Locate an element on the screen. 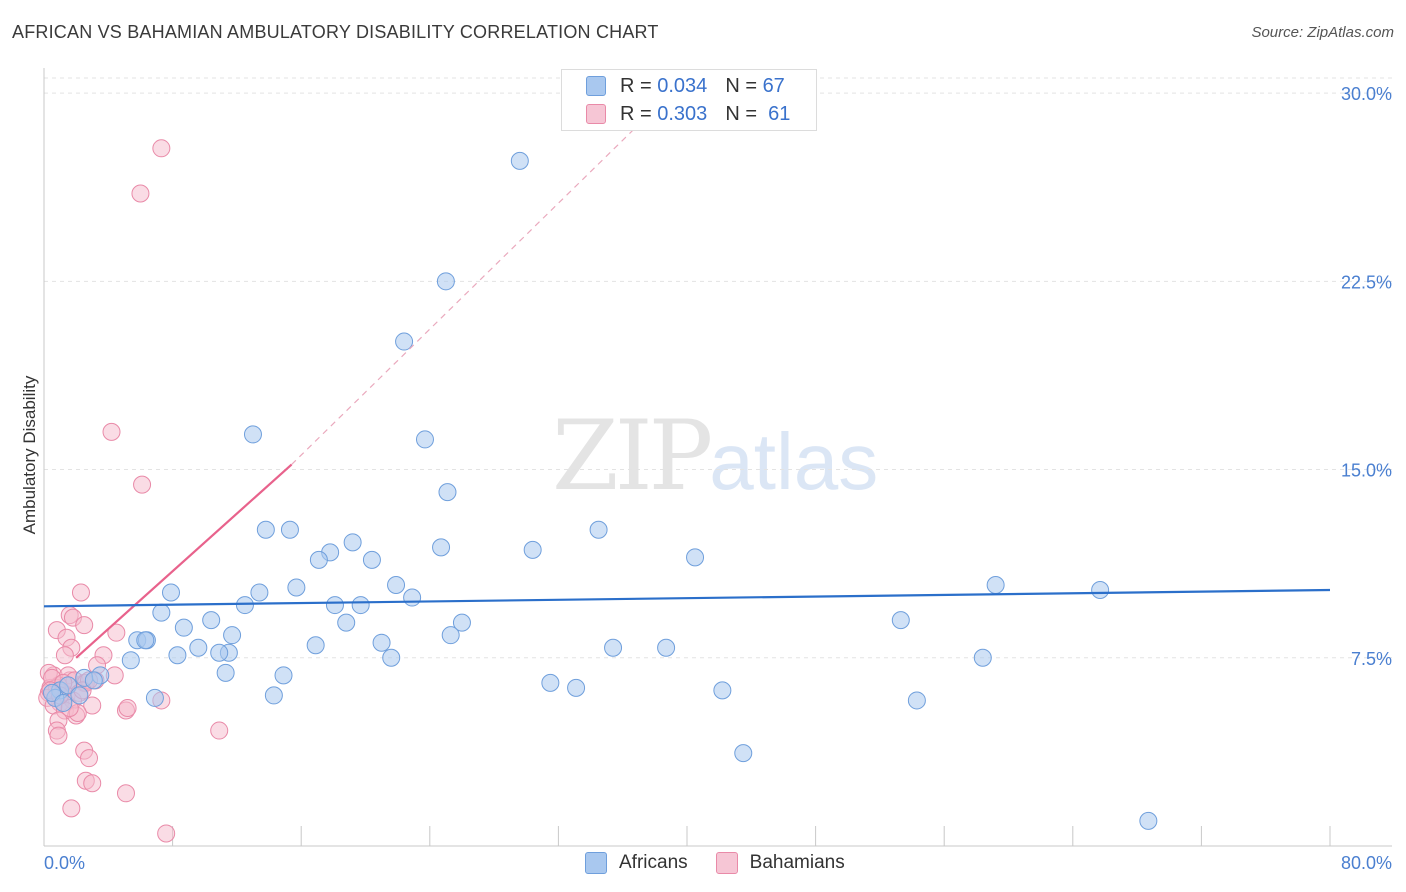  x-tick-label-max: 80.0% is located at coordinates (1366, 863).